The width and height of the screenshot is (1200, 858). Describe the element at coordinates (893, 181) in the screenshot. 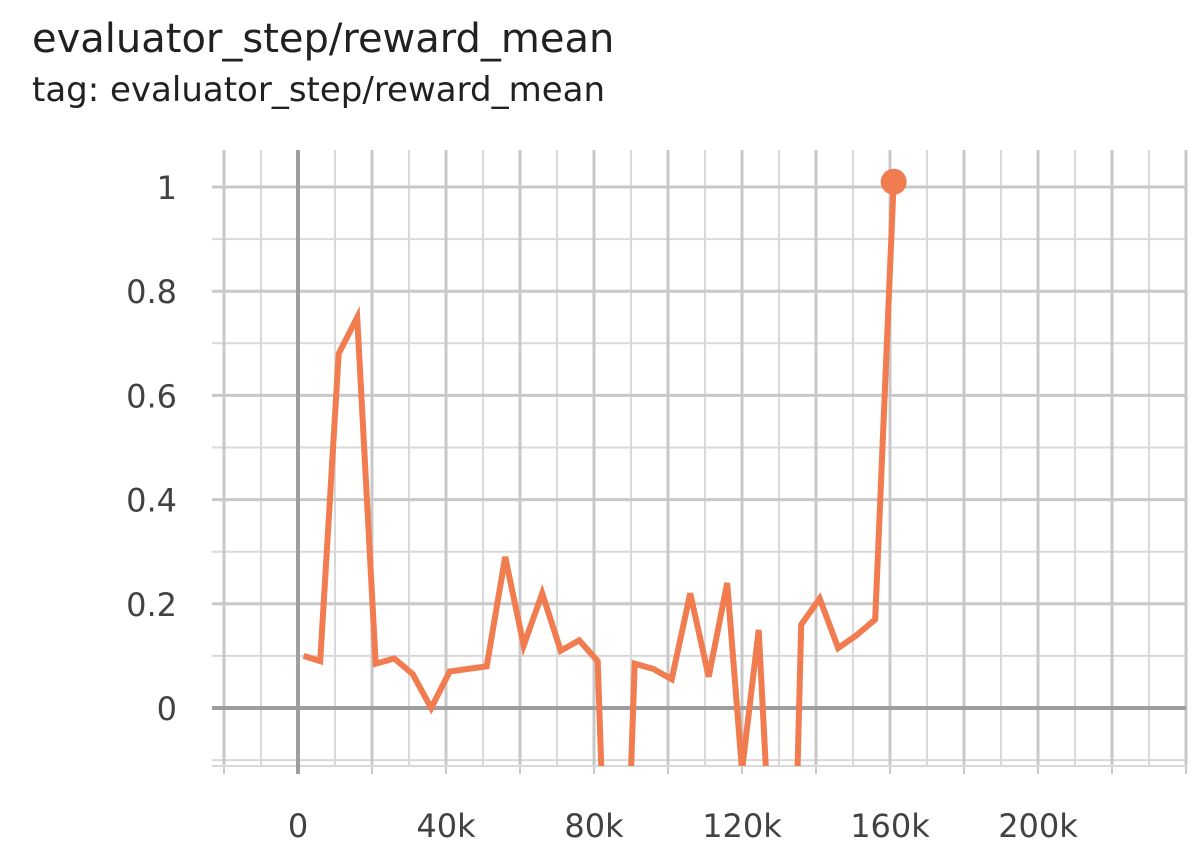

I see `last-point-marker` at that location.